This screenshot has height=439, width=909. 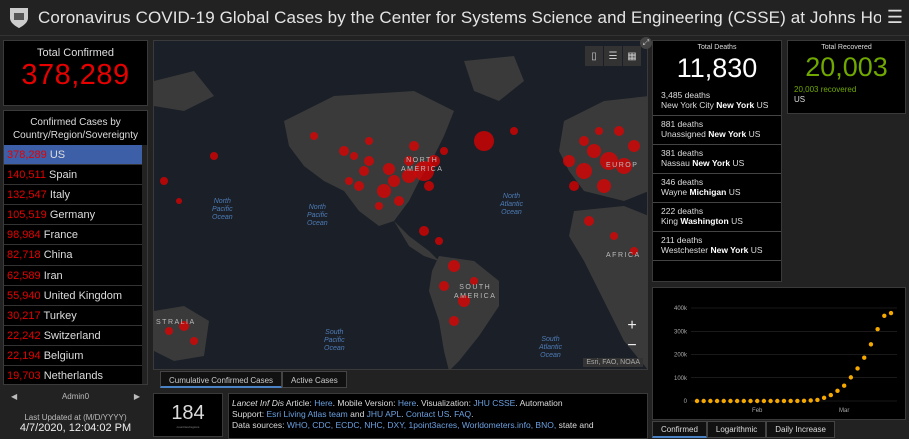 I want to click on faq-link: FAQ, so click(x=463, y=414).